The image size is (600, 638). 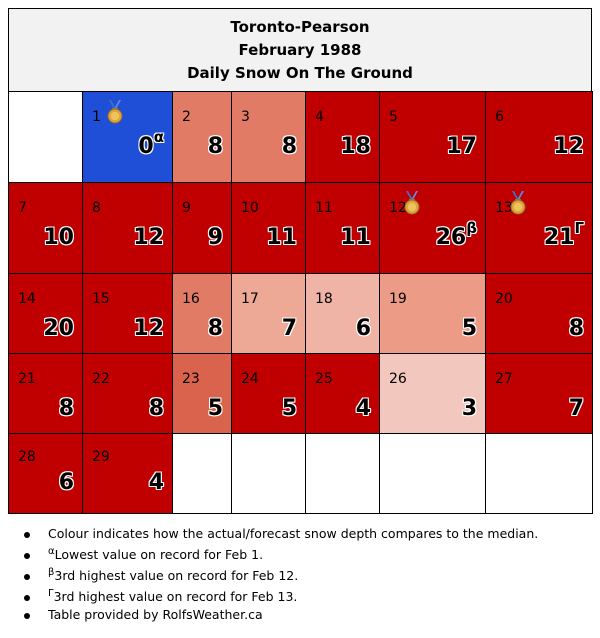 What do you see at coordinates (504, 208) in the screenshot?
I see `day-number: 13` at bounding box center [504, 208].